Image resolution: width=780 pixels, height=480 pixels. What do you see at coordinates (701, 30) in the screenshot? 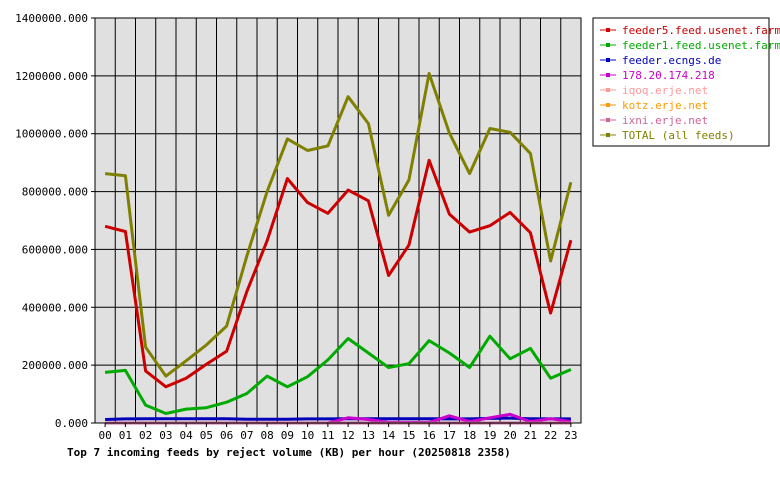
I see `legend-label: feeder5.feed.usenet.farm` at bounding box center [701, 30].